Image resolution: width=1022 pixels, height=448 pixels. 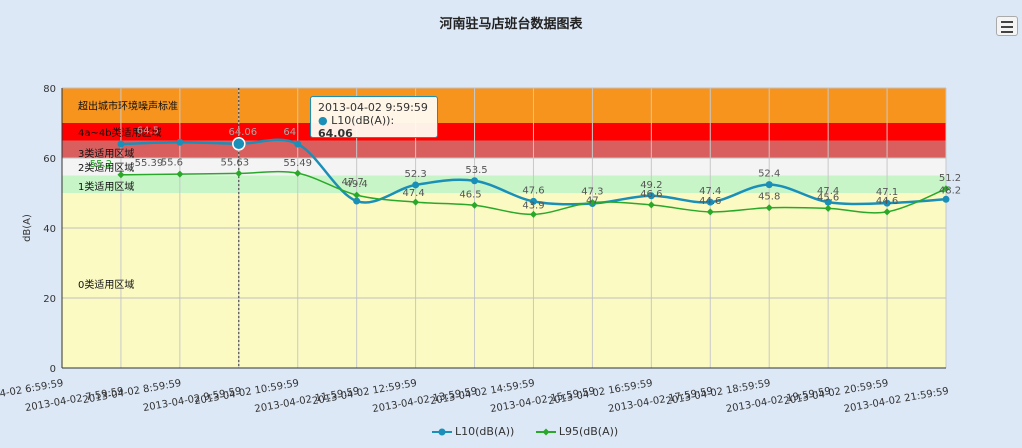 I want to click on data-label: 55.6, so click(x=172, y=162).